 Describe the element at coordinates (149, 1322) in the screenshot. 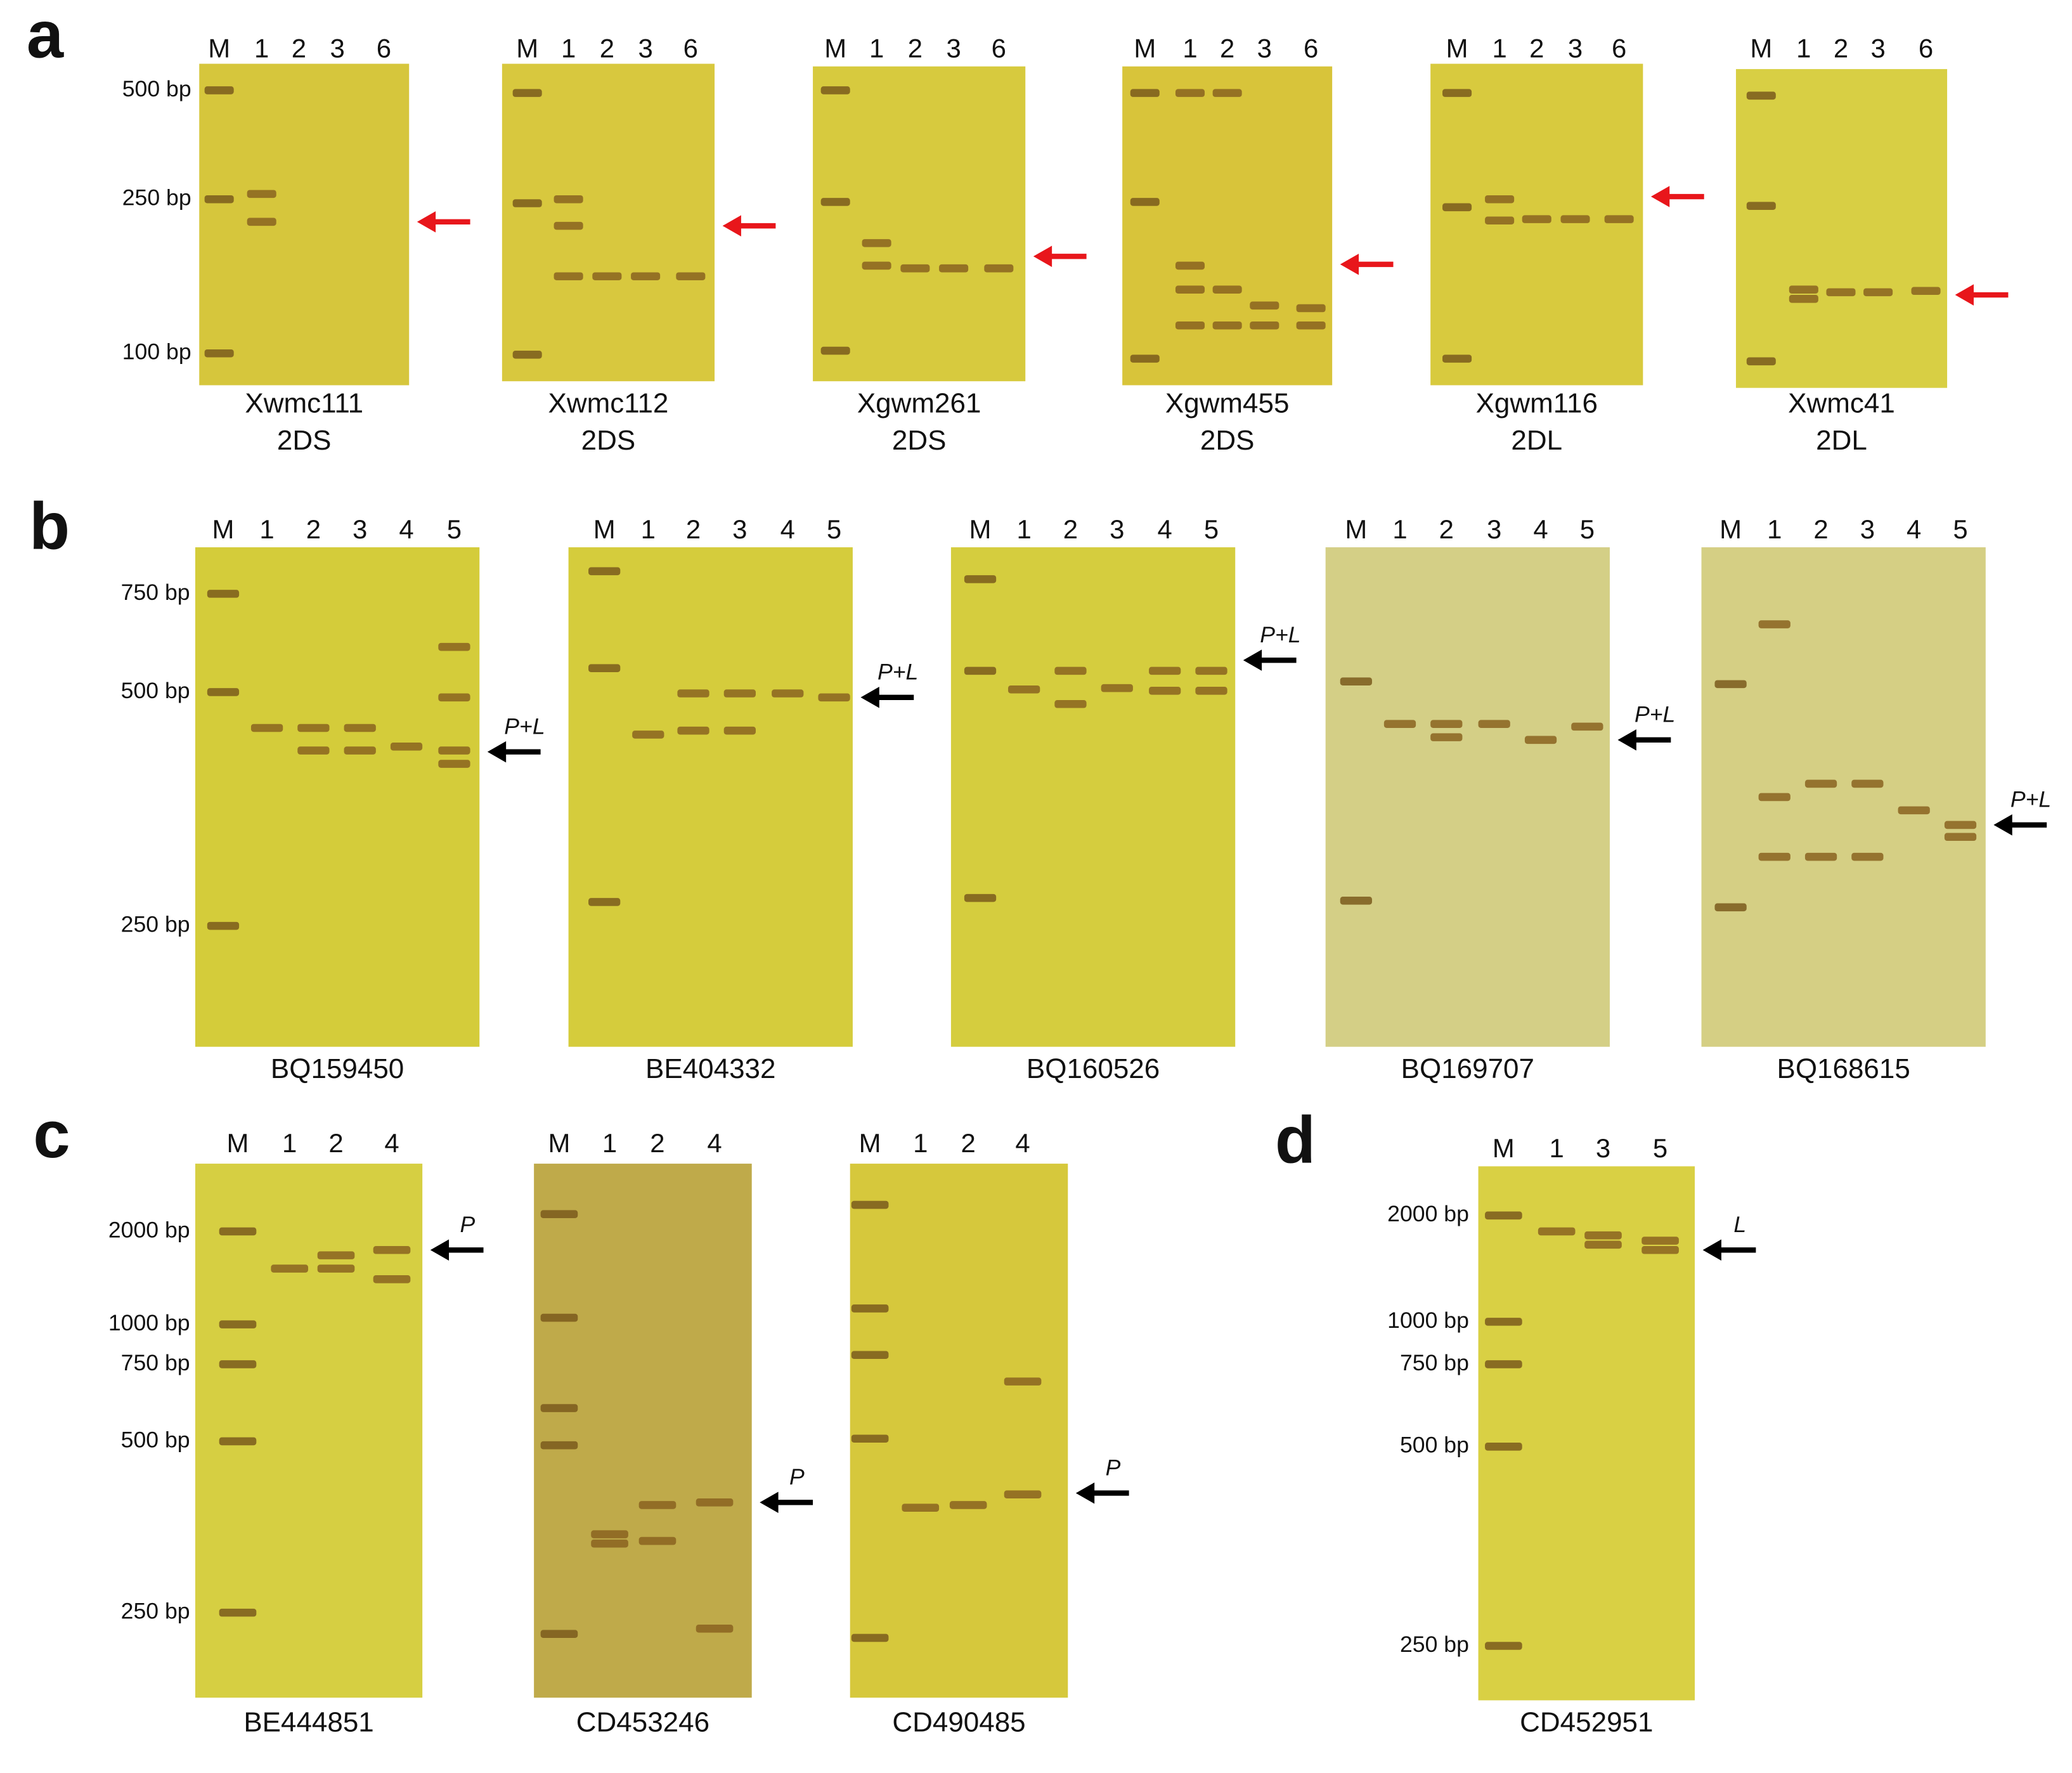

I see `size-label: 1000 bp` at that location.